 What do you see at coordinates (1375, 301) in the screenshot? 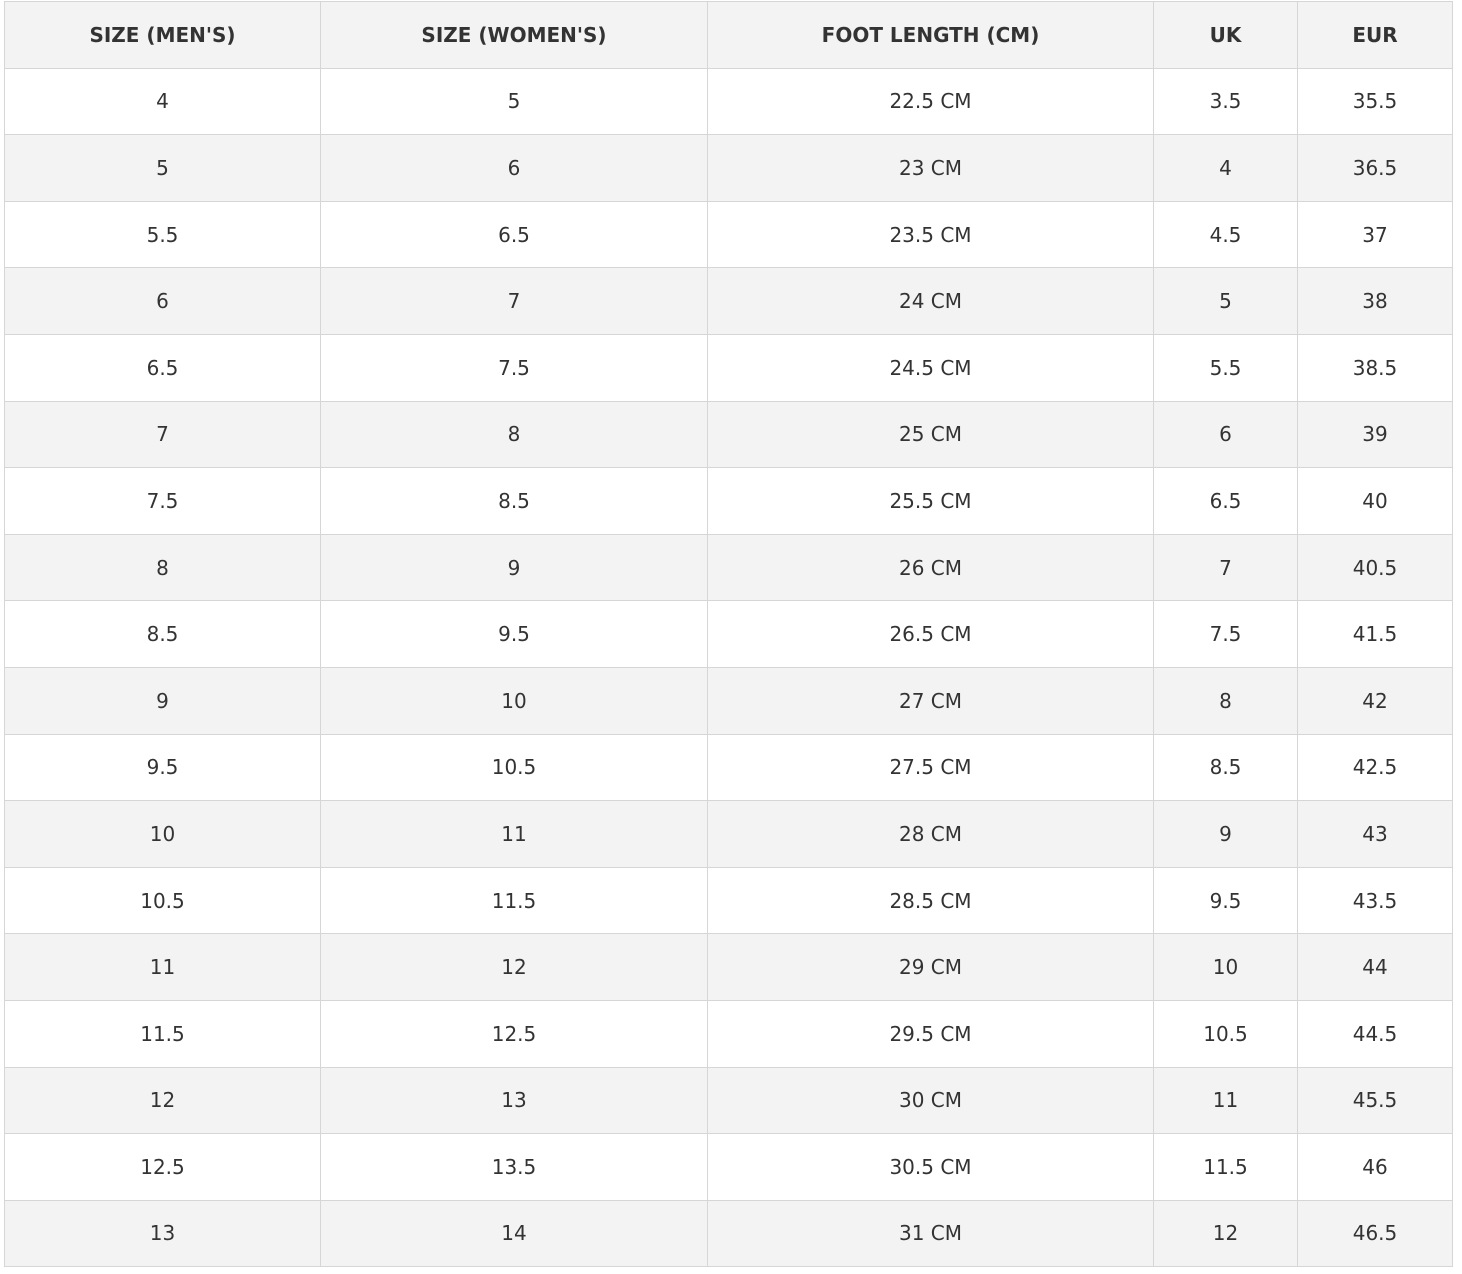
I see `table-cell: 38` at bounding box center [1375, 301].